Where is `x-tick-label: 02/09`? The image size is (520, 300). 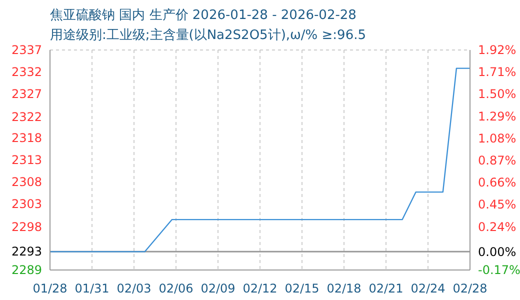 x-tick-label: 02/09 is located at coordinates (218, 289).